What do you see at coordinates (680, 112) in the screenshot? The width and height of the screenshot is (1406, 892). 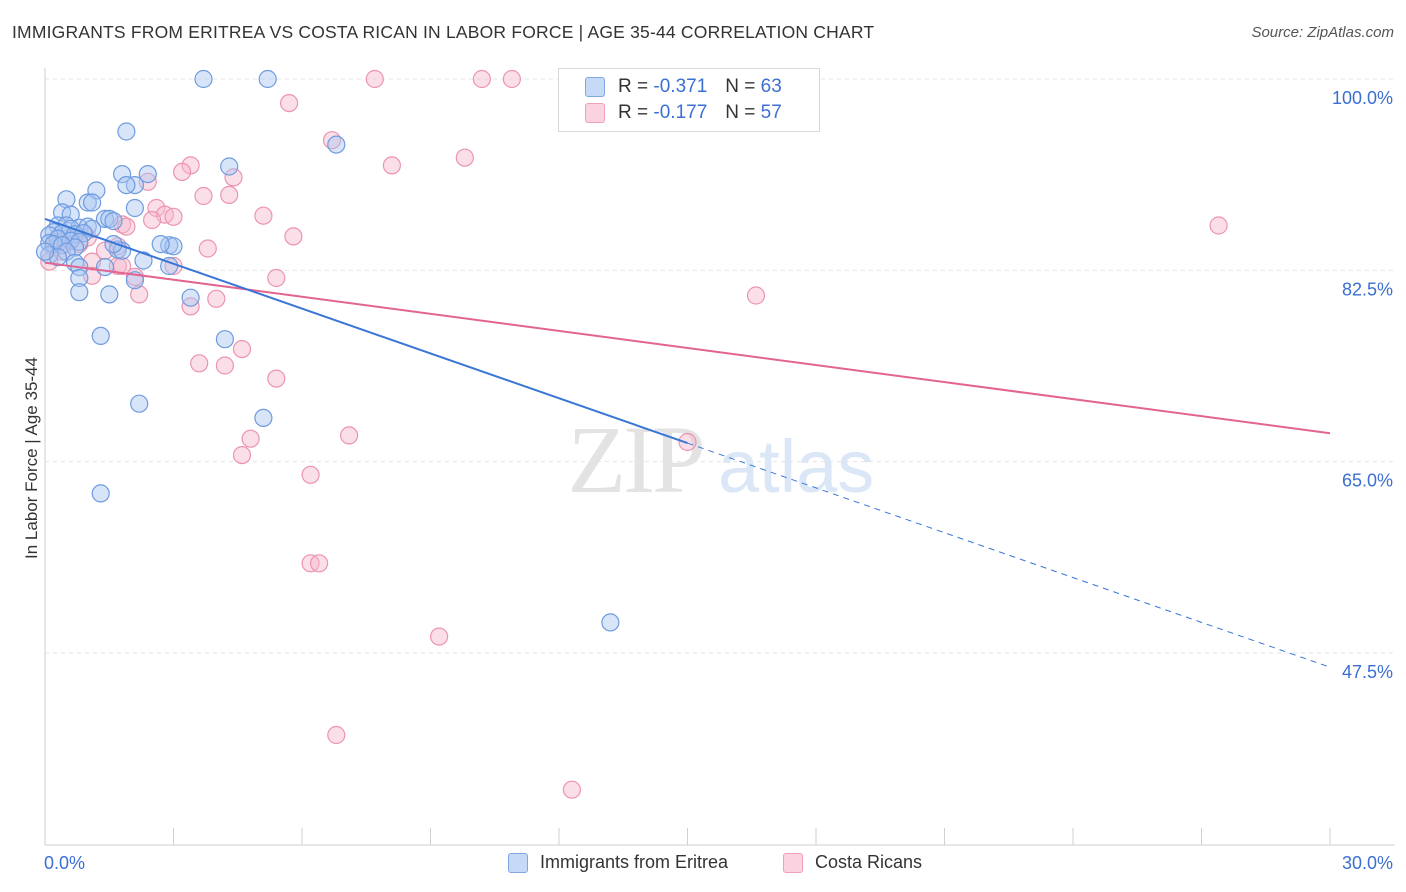 I see `legend-r-value: -0.177` at bounding box center [680, 112].